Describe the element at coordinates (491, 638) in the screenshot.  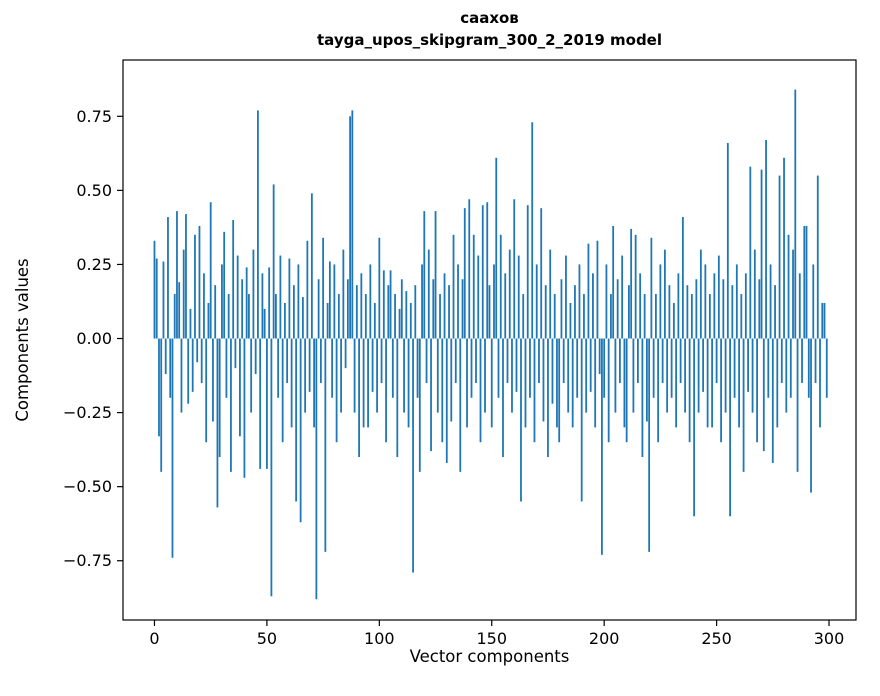
I see `x-tick-label: 150` at that location.